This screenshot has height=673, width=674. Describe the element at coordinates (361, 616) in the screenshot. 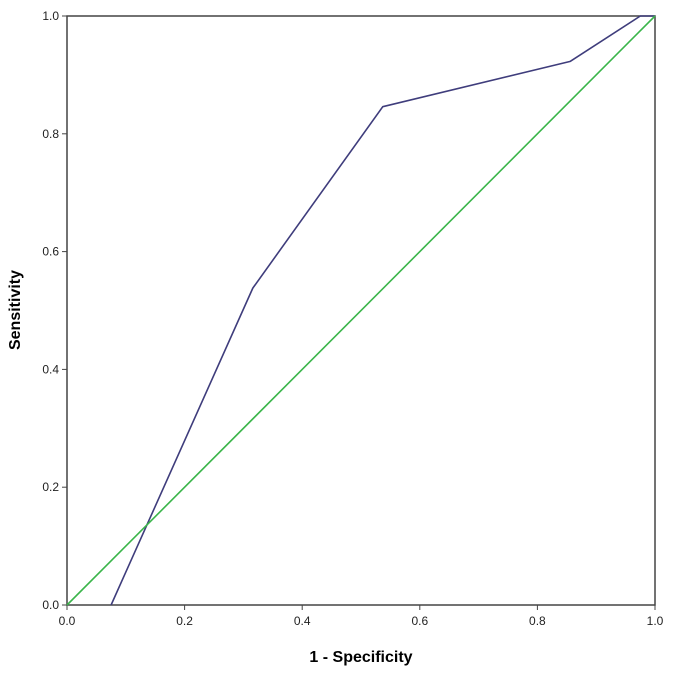

I see `x-axis: 0.0 0.2 0.4 0.6 0.8 1.0` at that location.